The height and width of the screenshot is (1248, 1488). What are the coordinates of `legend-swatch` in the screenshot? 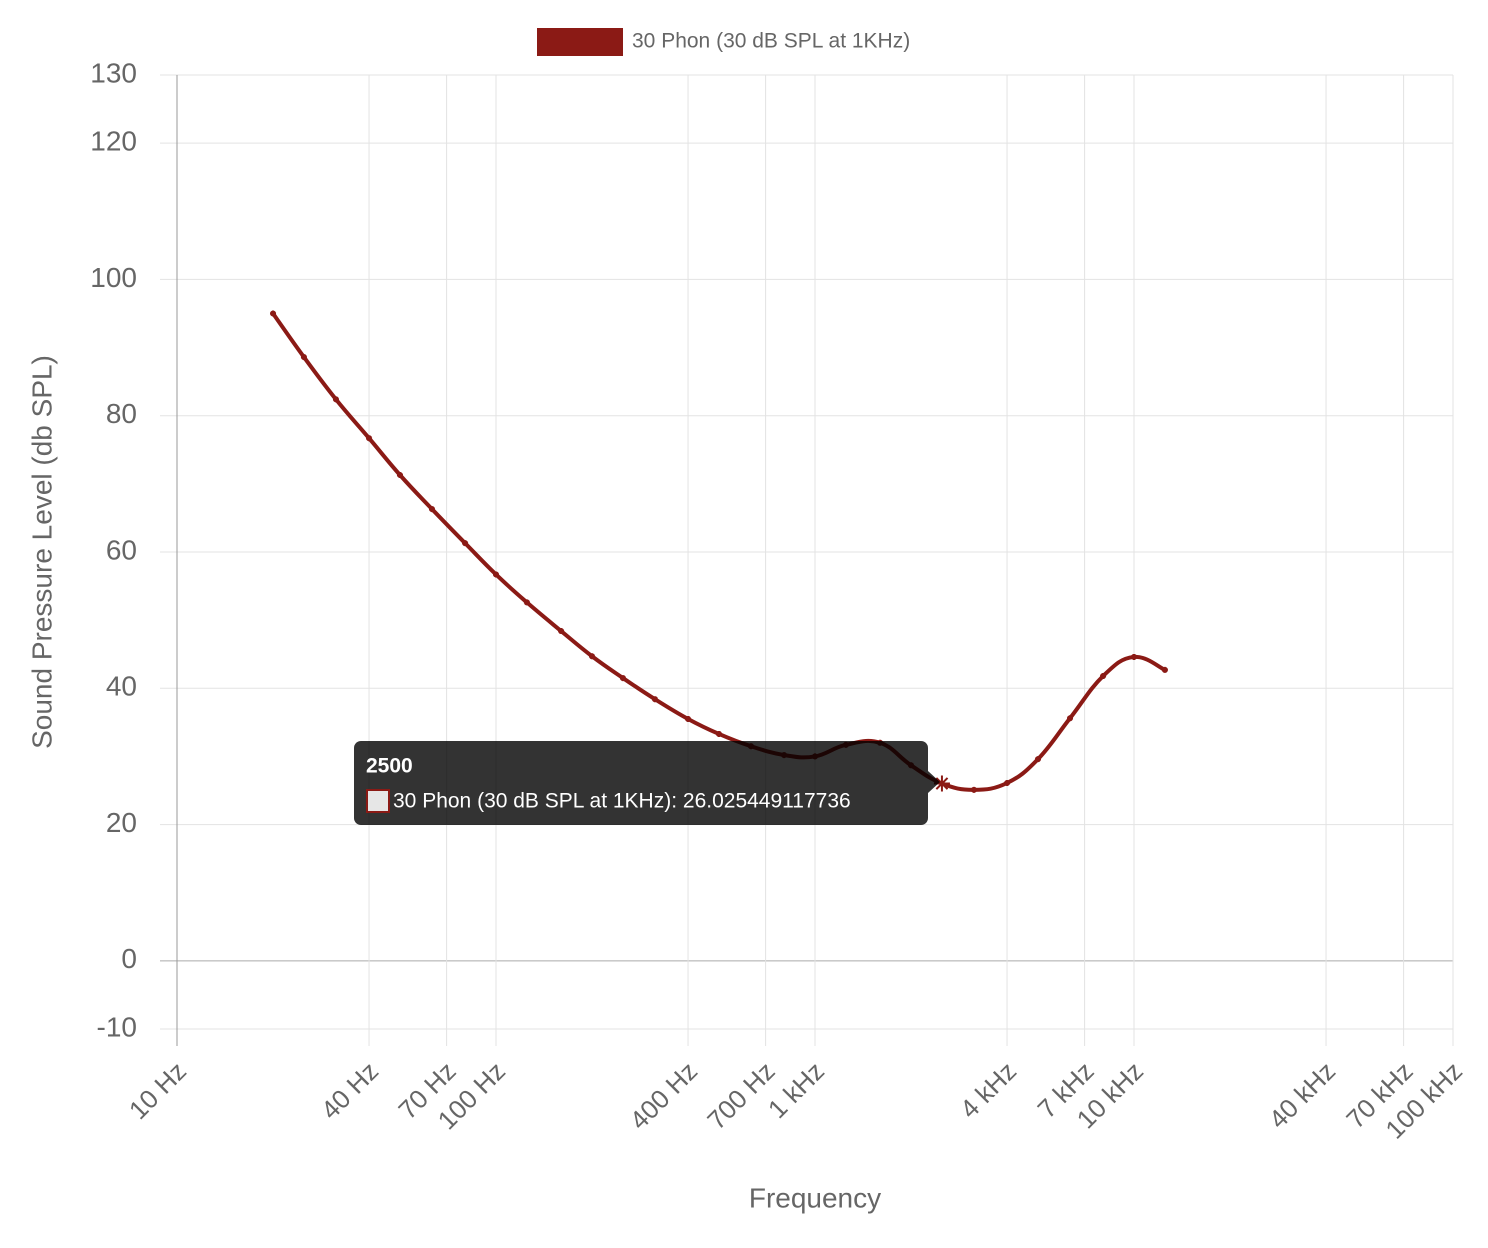 It's located at (580, 42).